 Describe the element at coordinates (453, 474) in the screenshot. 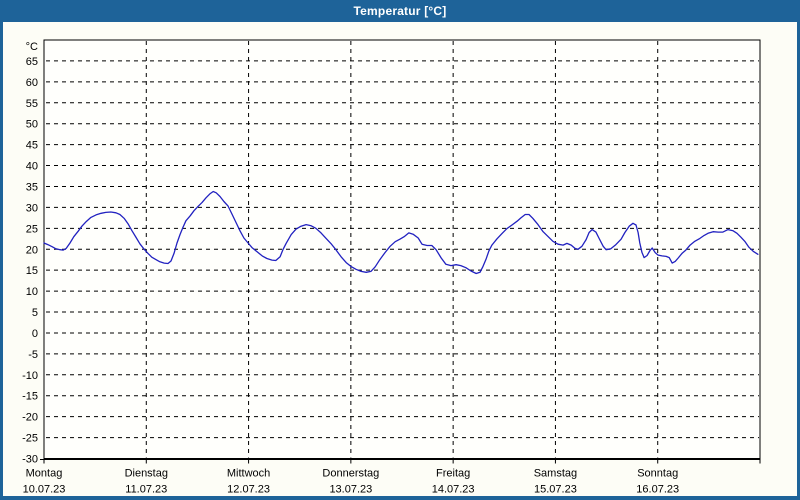

I see `x-axis-day-label: Freitag` at that location.